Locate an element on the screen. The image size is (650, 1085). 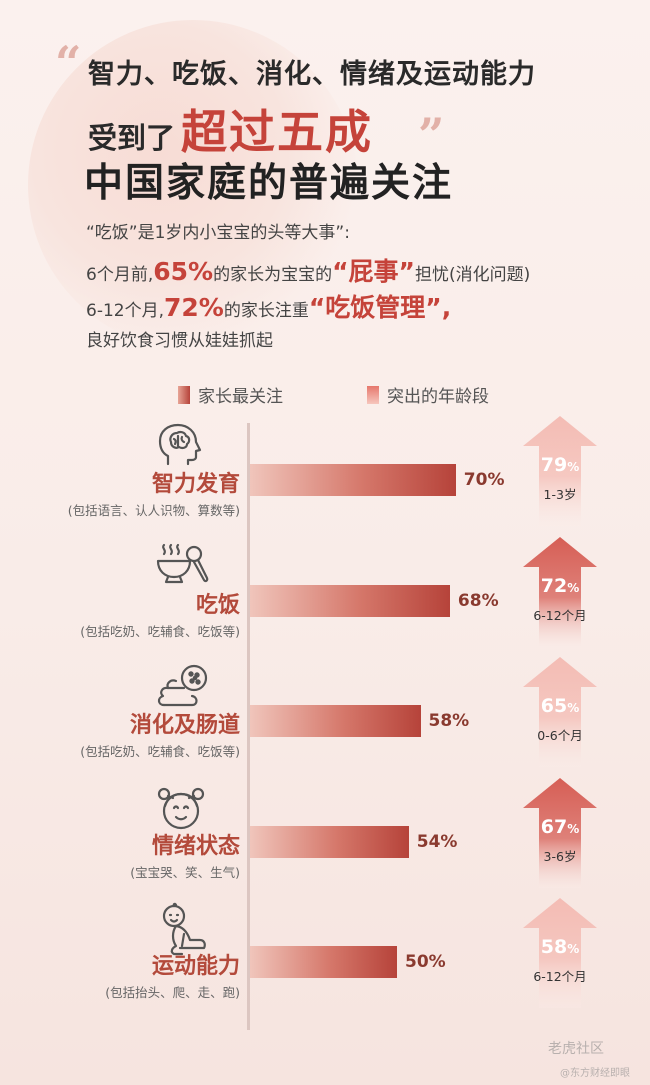
digestion-icon is located at coordinates (183, 688).